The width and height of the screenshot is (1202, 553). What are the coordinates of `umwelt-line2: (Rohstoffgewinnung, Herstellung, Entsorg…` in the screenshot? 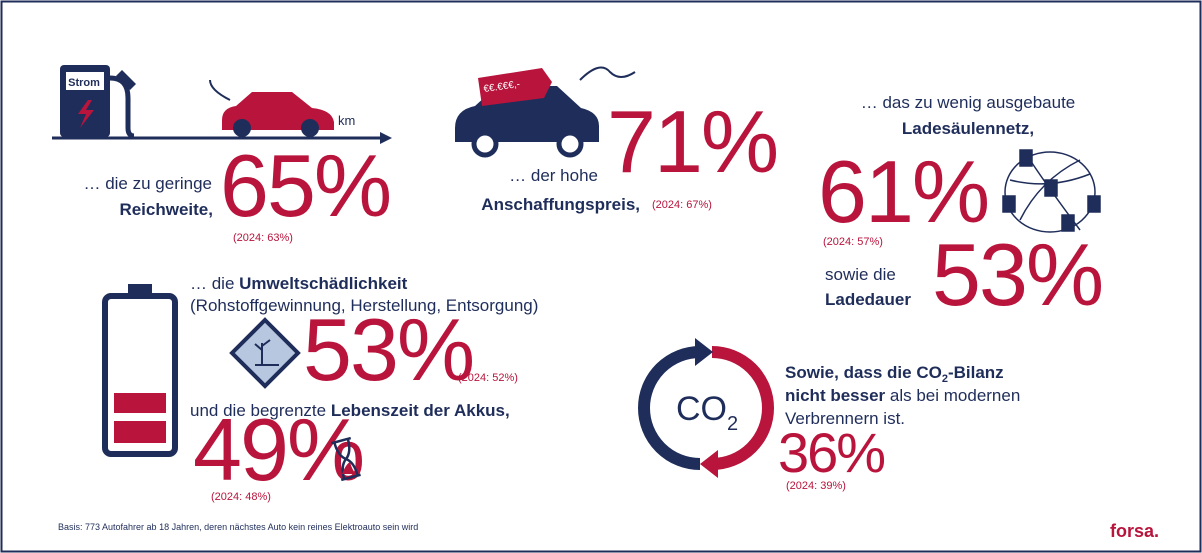 It's located at (364, 305).